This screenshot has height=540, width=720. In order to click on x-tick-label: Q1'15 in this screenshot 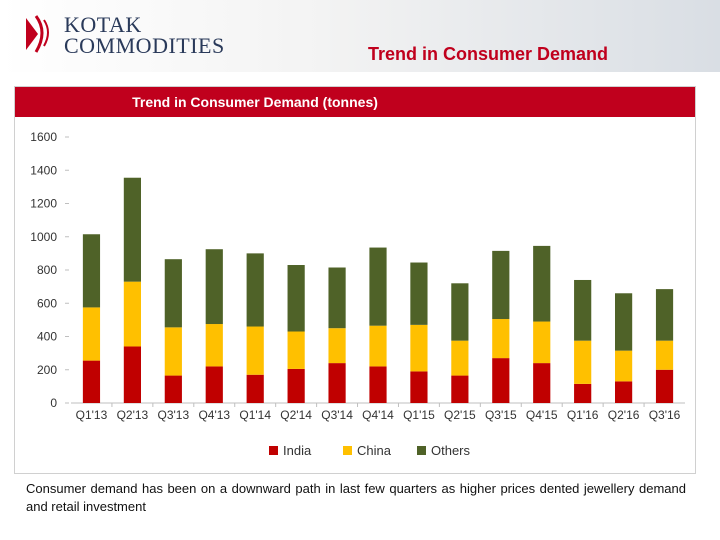, I will do `click(419, 415)`.